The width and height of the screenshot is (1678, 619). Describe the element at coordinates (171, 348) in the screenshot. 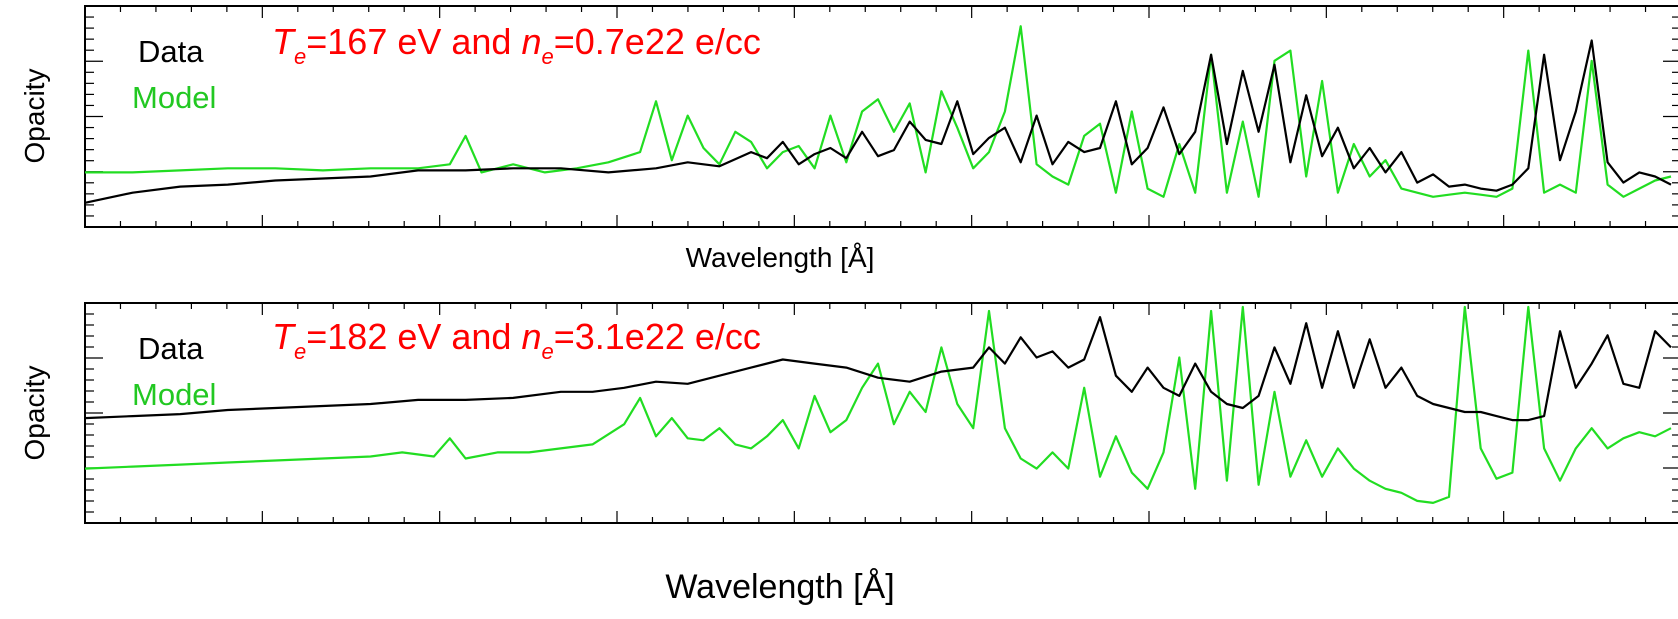

I see `bottom-legend-data: Data` at that location.